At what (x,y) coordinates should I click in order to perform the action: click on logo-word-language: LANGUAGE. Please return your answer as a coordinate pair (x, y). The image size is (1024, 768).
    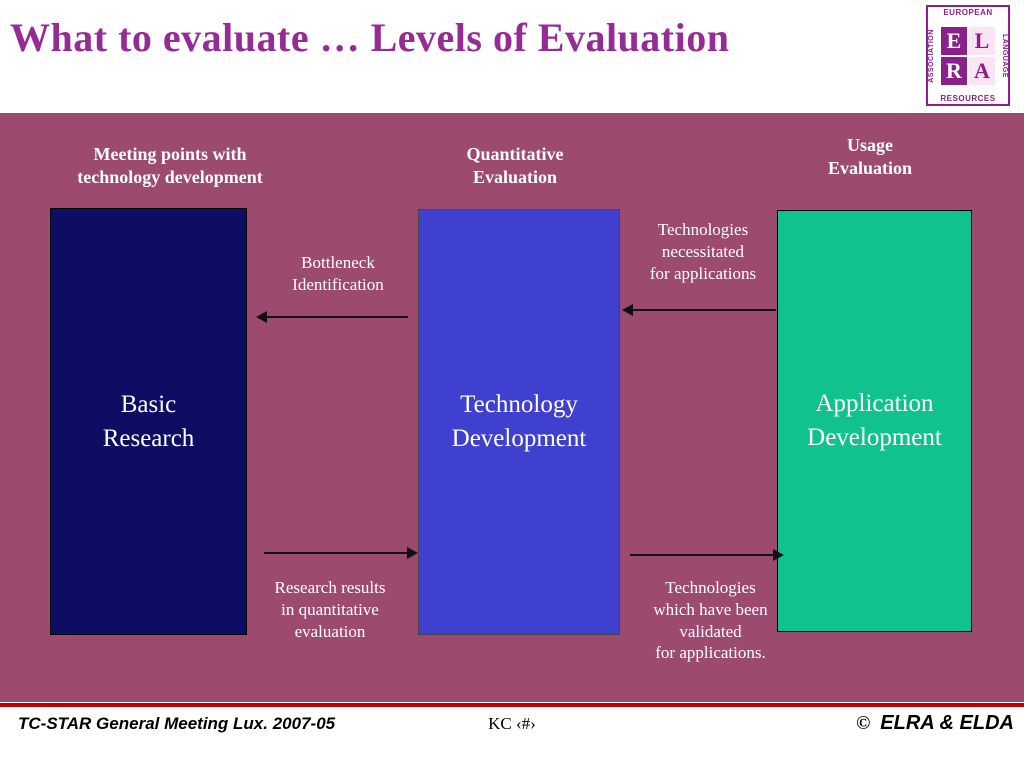
    Looking at the image, I should click on (1004, 55).